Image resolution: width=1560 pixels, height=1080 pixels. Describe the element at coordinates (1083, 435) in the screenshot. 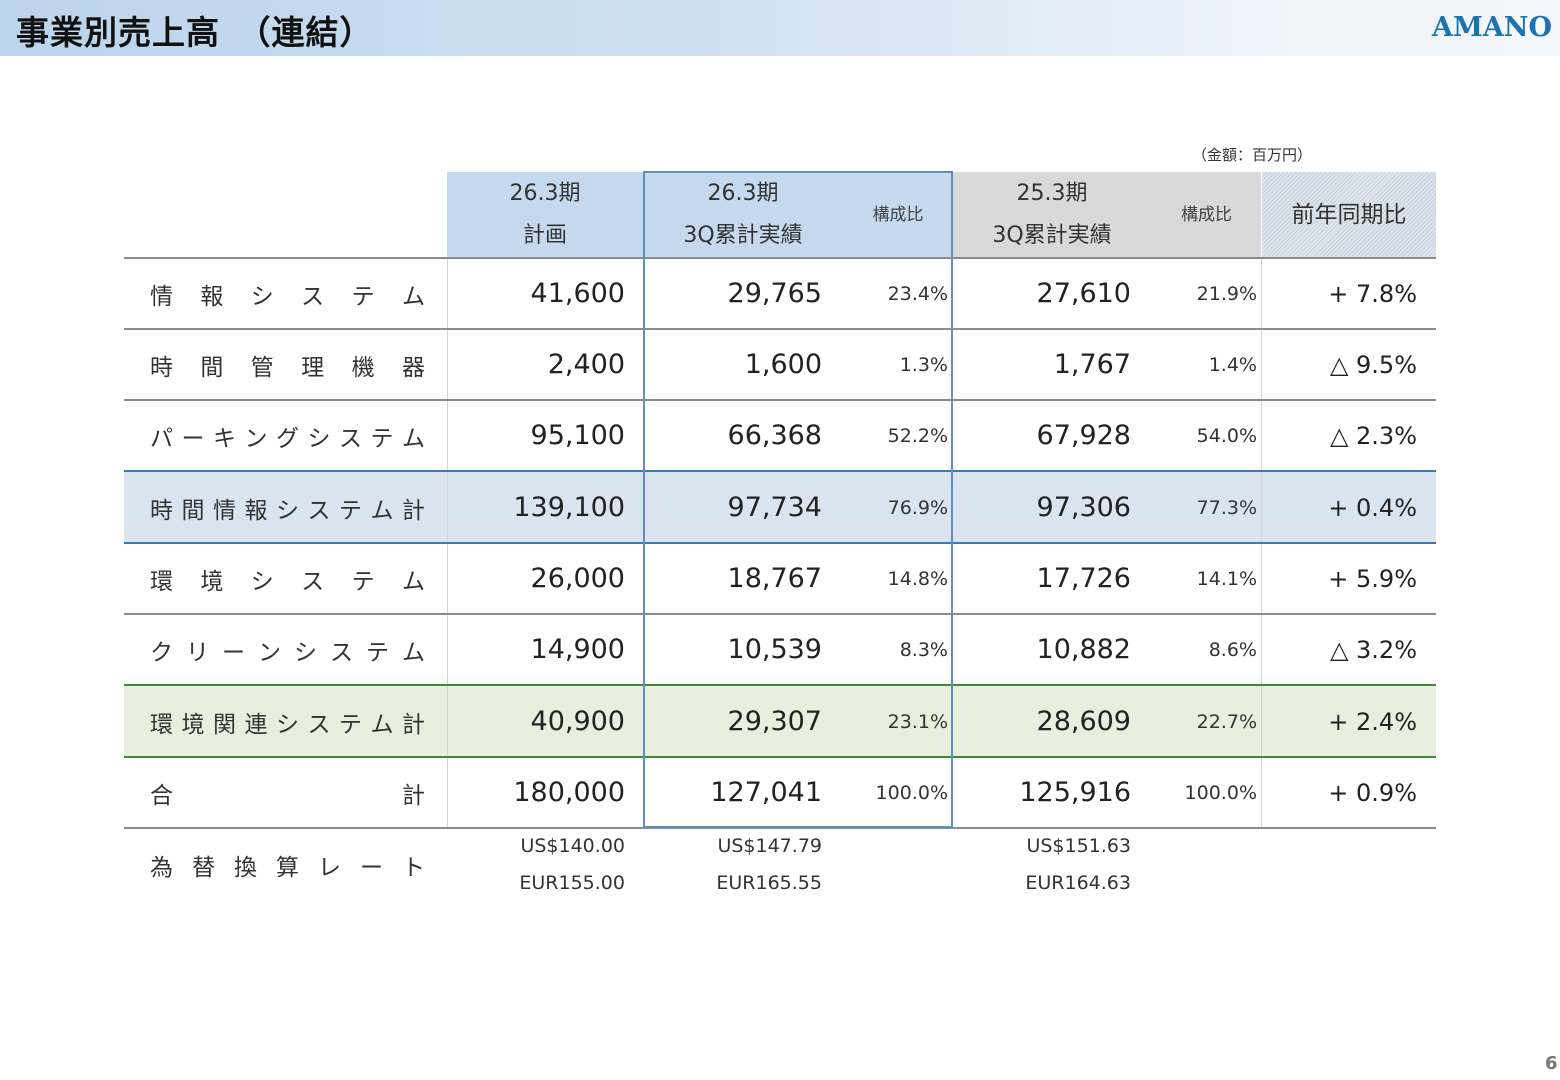

I see `prev-value: 67,928` at that location.